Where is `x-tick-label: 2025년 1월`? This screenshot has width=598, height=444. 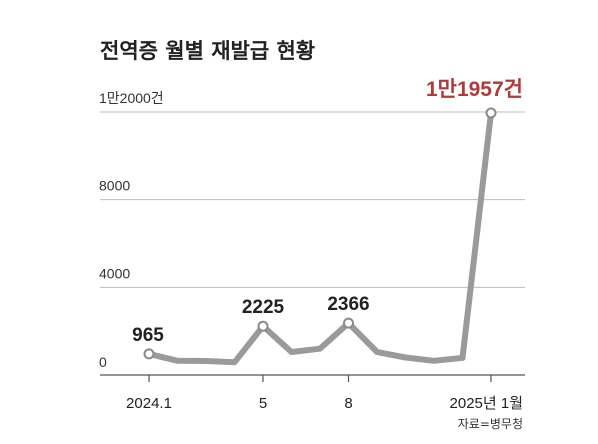
x-tick-label: 2025년 1월 is located at coordinates (486, 403).